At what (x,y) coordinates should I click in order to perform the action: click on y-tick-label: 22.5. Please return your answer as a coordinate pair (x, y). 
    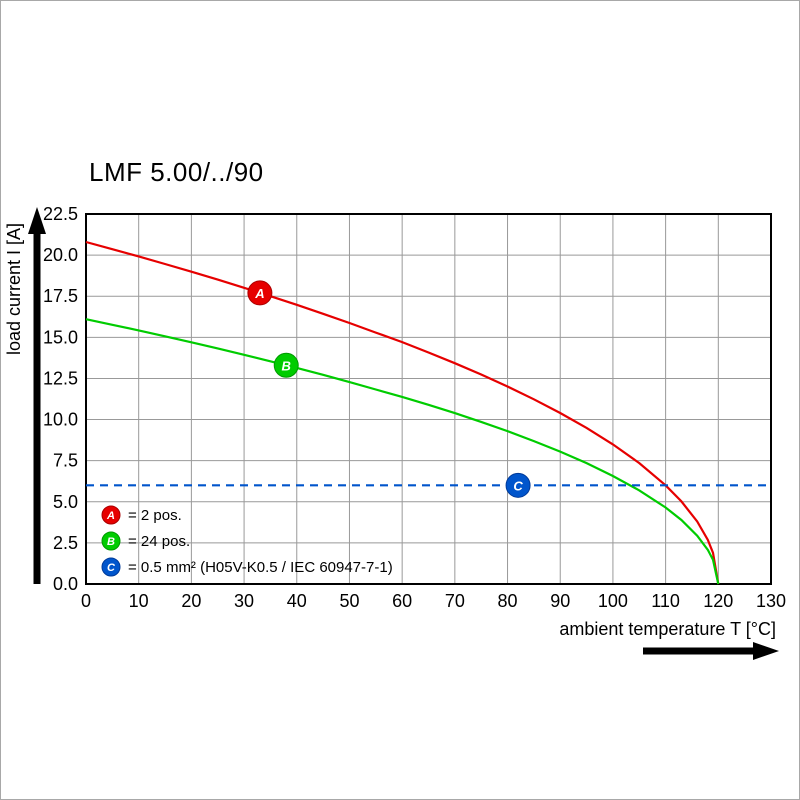
    Looking at the image, I should click on (60, 214).